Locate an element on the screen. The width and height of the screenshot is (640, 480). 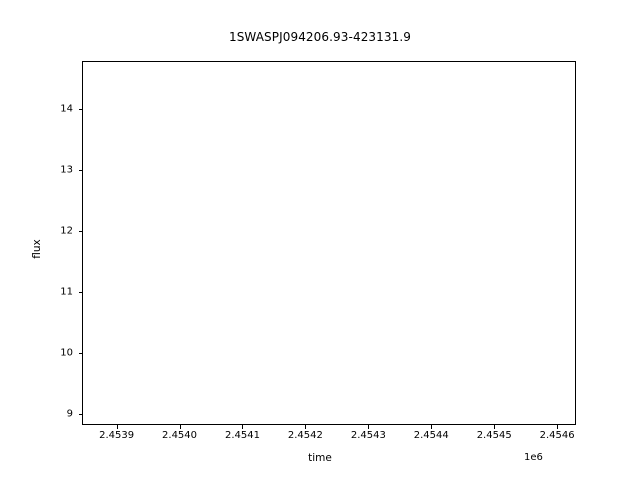
y-tick-label: 11 is located at coordinates (66, 292).